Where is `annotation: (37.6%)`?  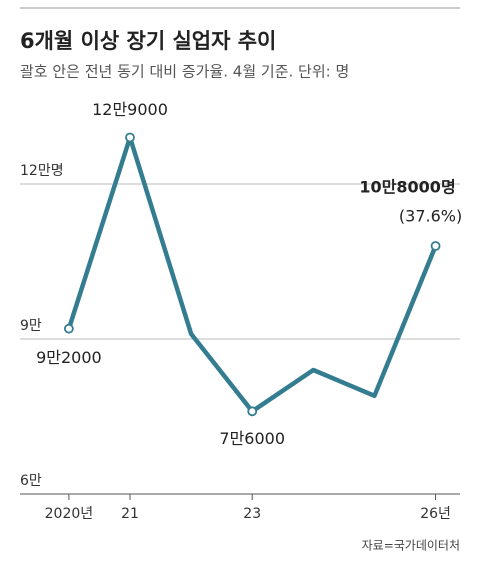 annotation: (37.6%) is located at coordinates (430, 216).